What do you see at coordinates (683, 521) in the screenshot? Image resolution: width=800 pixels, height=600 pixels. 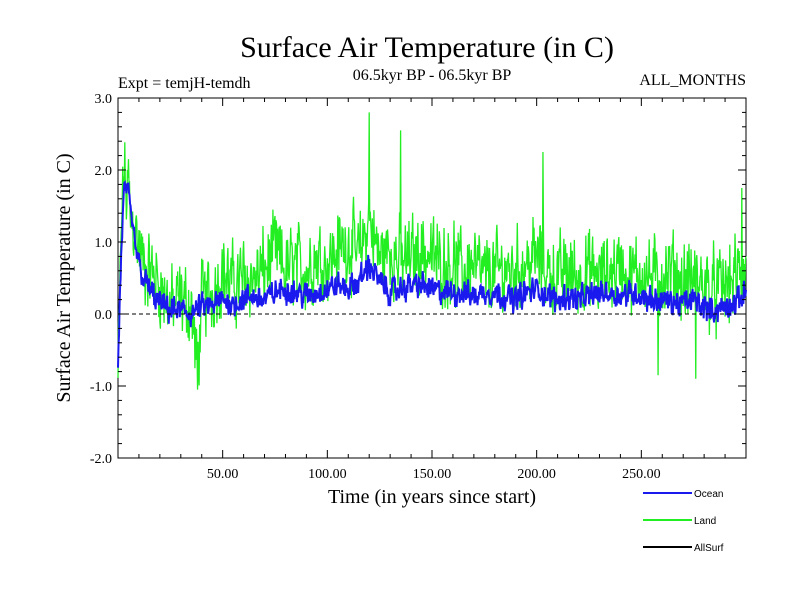 I see `legend: Ocean Land AllSurf` at bounding box center [683, 521].